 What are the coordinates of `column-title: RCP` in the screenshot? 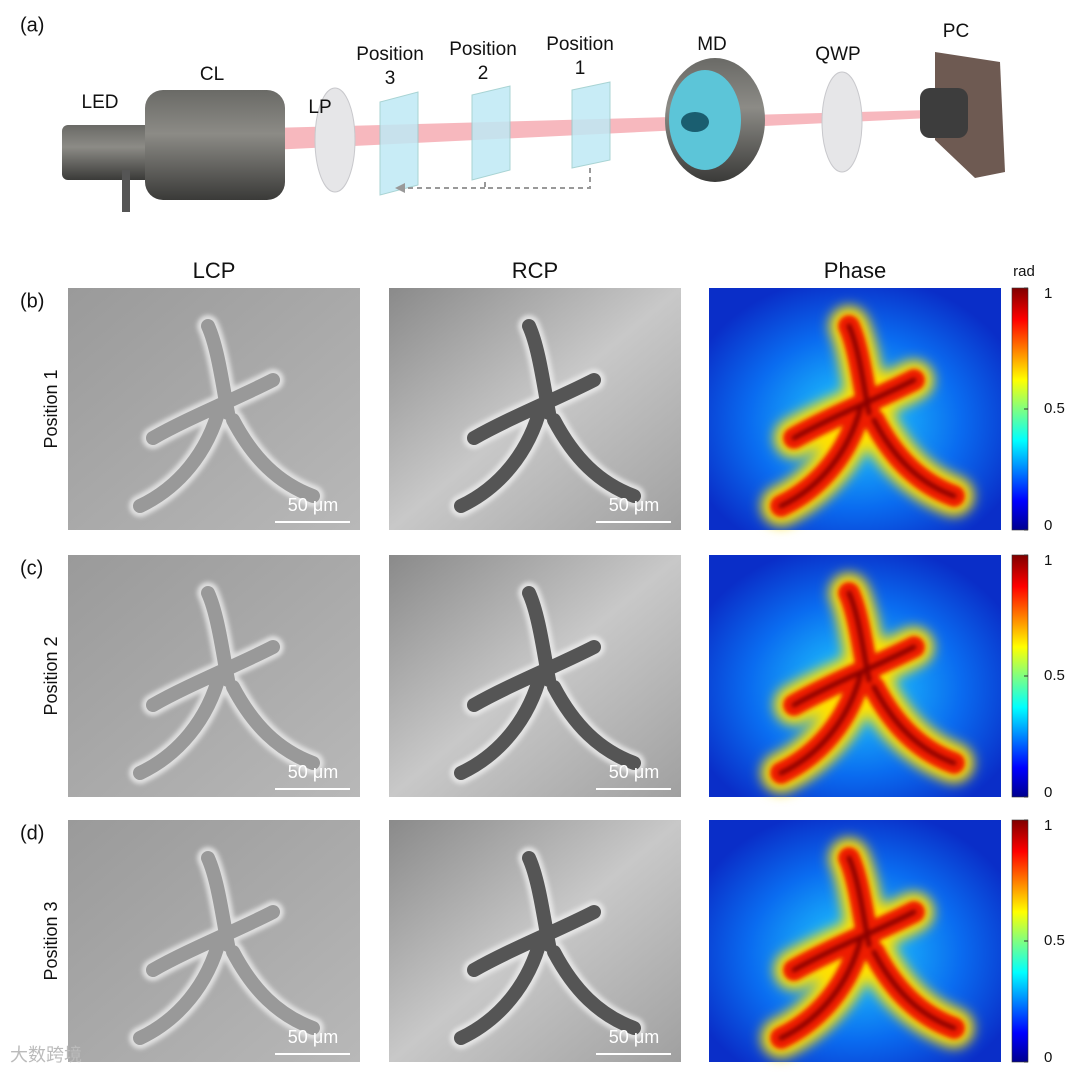 It's located at (535, 270).